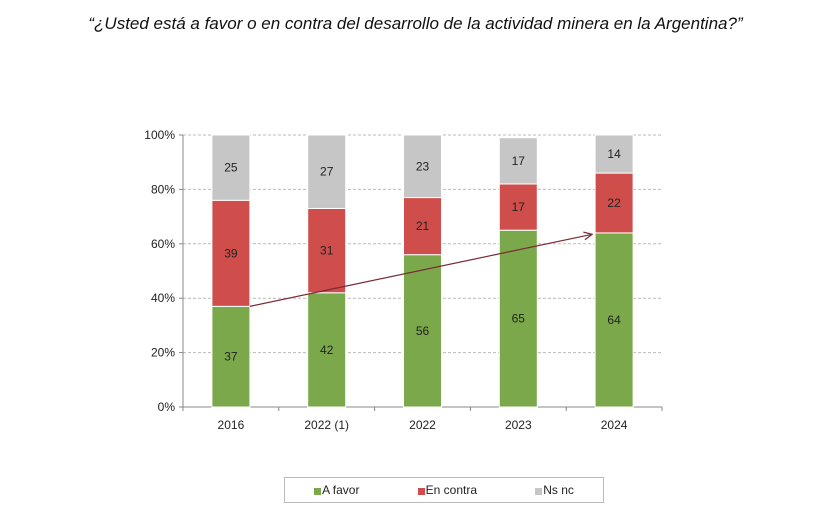 The width and height of the screenshot is (831, 514). I want to click on data-label: 42, so click(327, 350).